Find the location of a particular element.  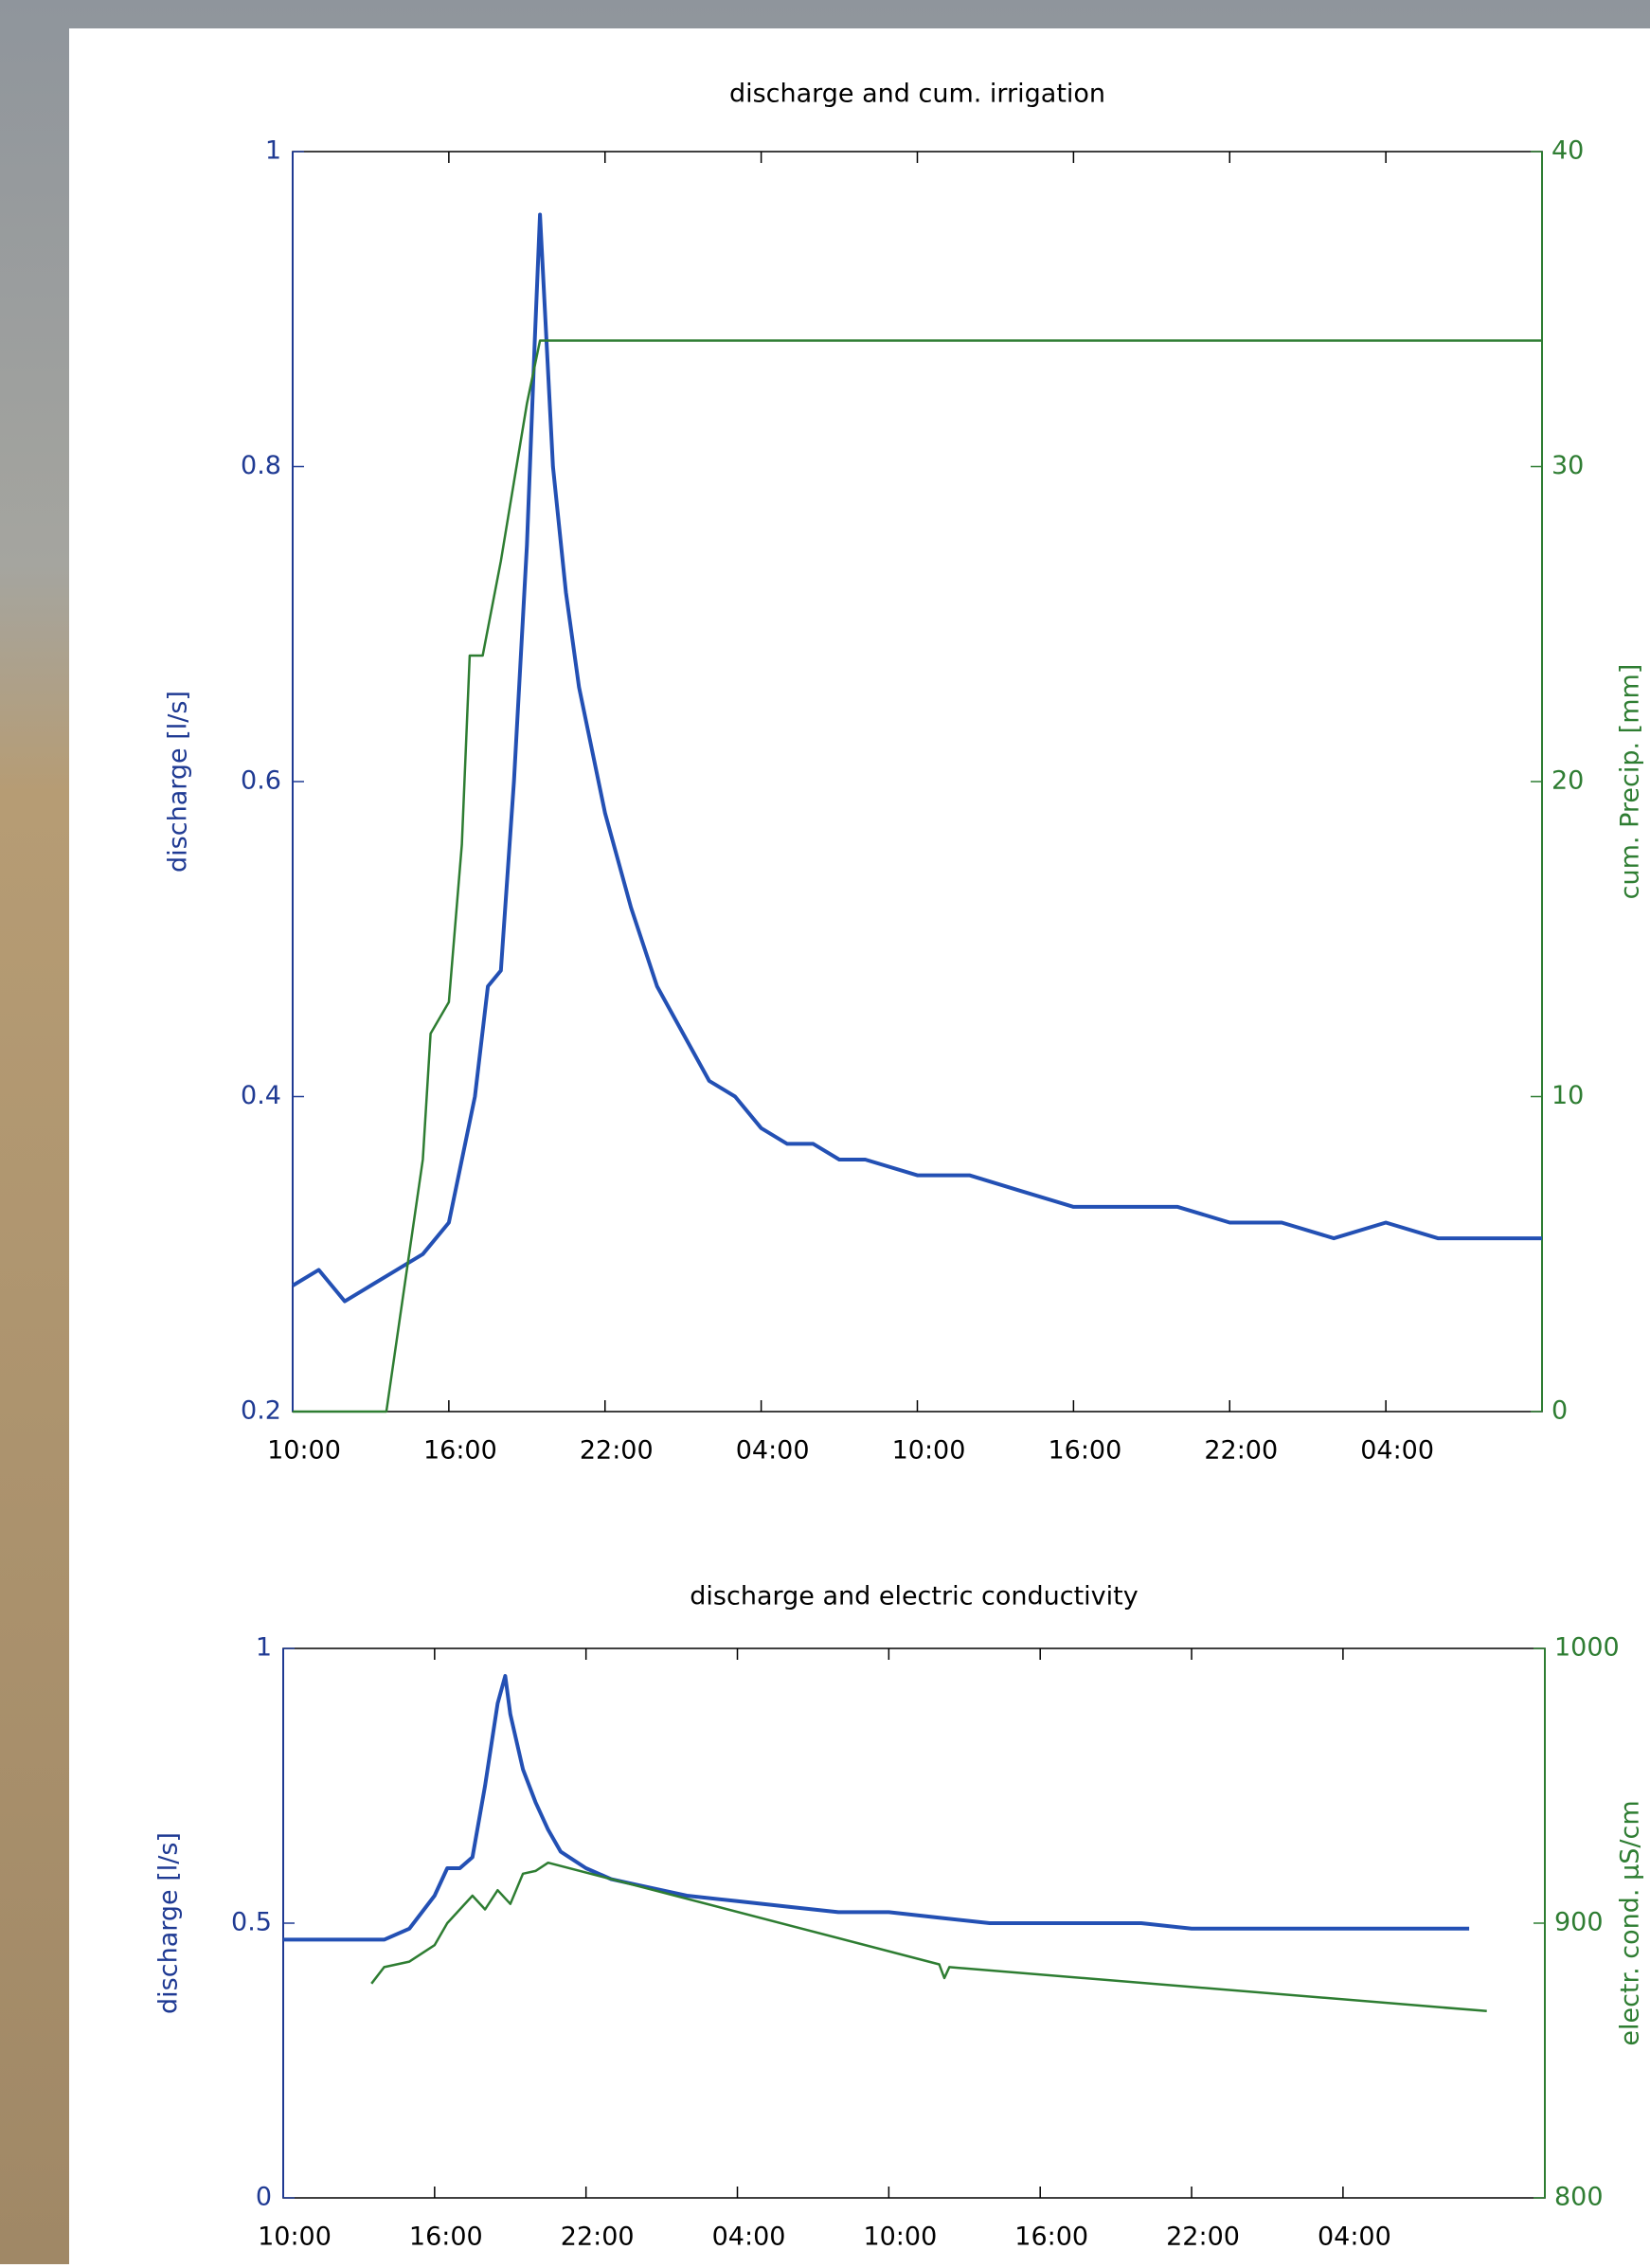

y2-tick-label: 0 is located at coordinates (1559, 1411).